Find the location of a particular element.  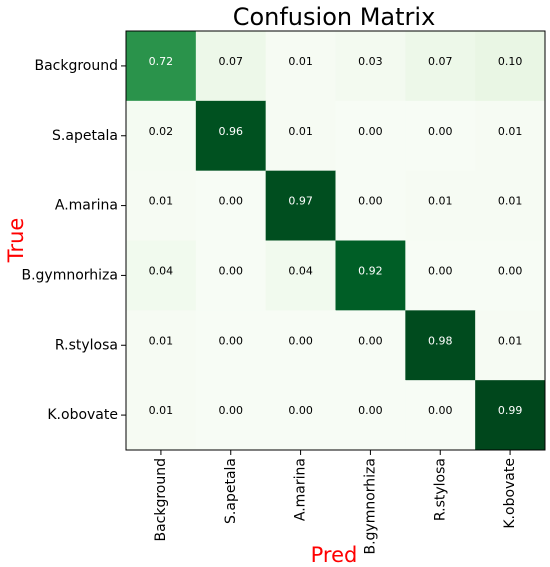

chart-title: Confusion Matrix is located at coordinates (334, 17).